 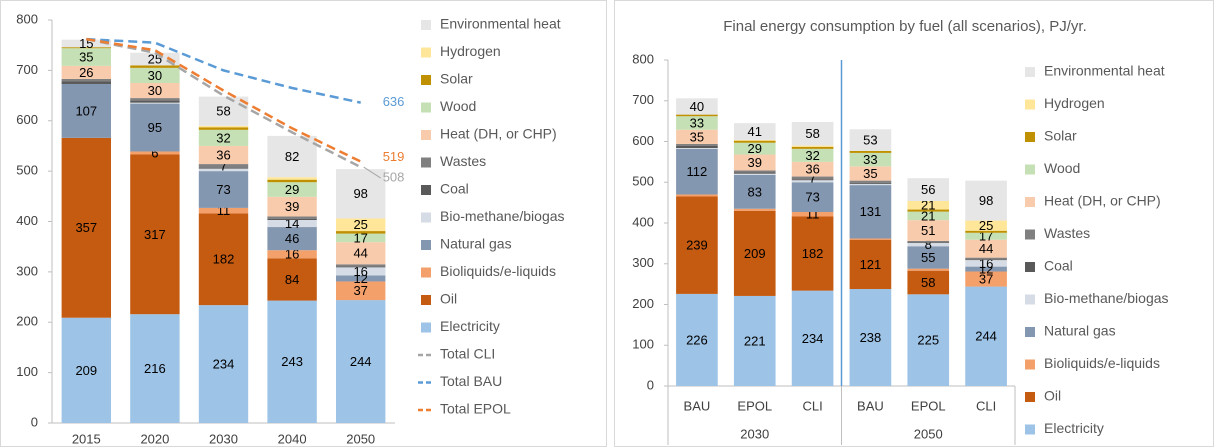 What do you see at coordinates (813, 338) in the screenshot?
I see `data-label: 234` at bounding box center [813, 338].